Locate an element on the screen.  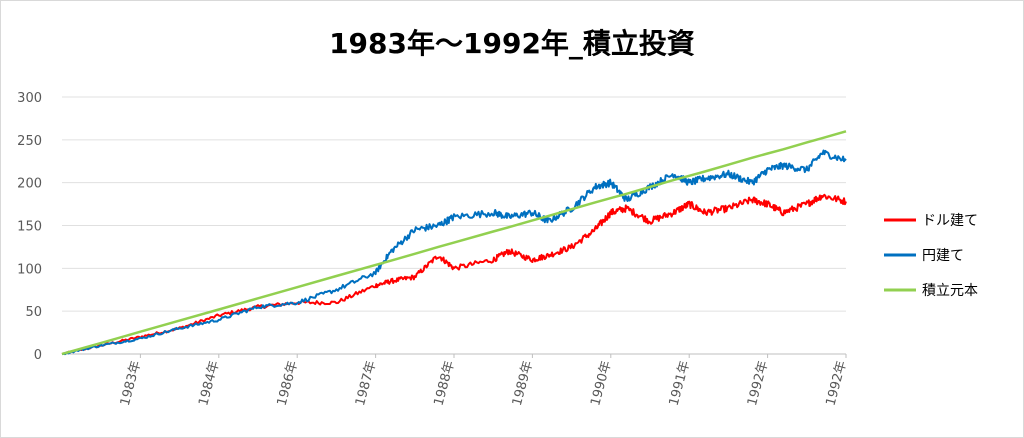
legend-label-1: 円建て is located at coordinates (943, 256).